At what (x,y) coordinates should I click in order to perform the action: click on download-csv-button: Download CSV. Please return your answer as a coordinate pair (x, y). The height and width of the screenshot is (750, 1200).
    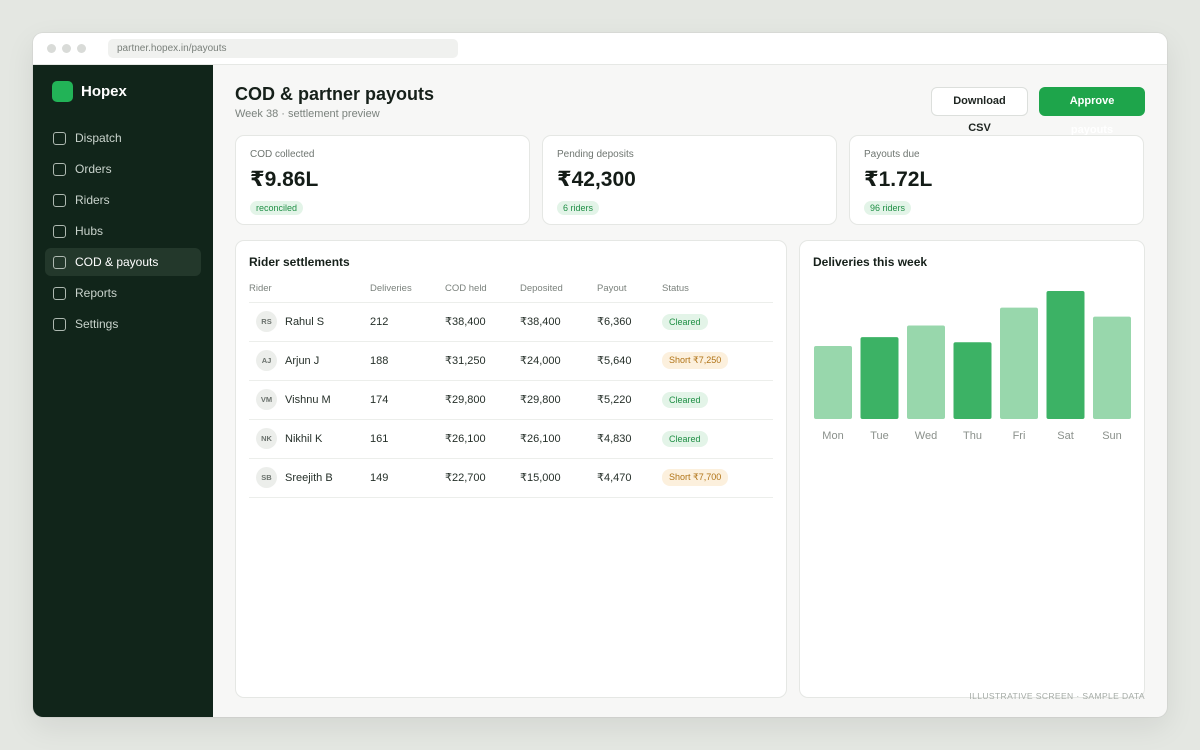
    Looking at the image, I should click on (979, 110).